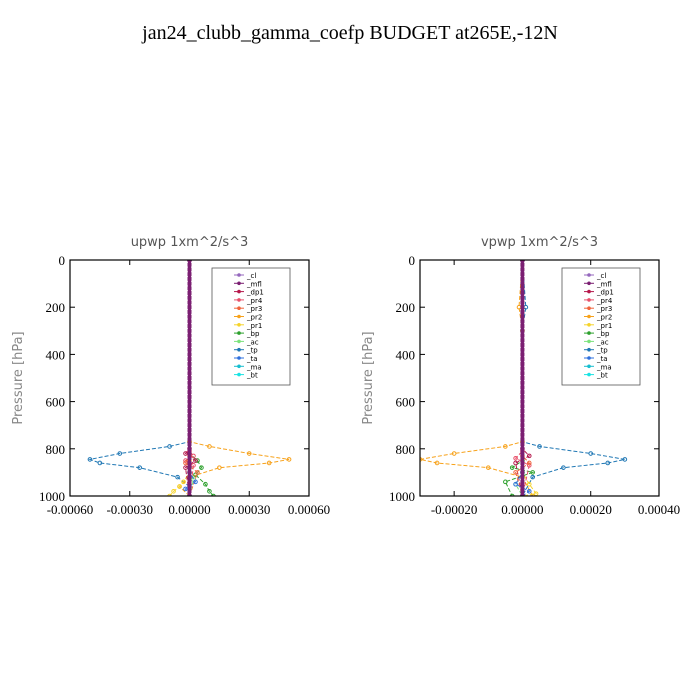 The width and height of the screenshot is (700, 700). I want to click on series-line-dp1, so click(523, 378).